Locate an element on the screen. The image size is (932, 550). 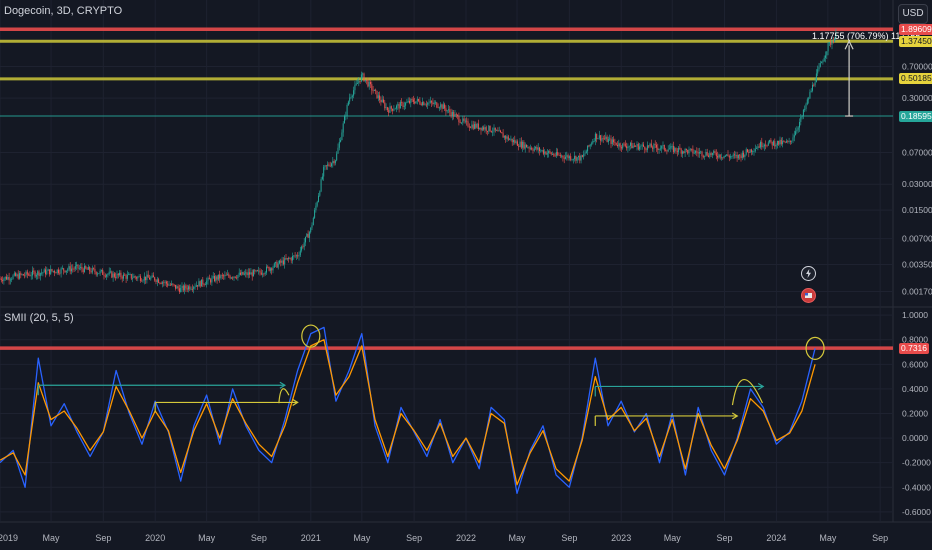
currency-button: USD is located at coordinates (913, 14).